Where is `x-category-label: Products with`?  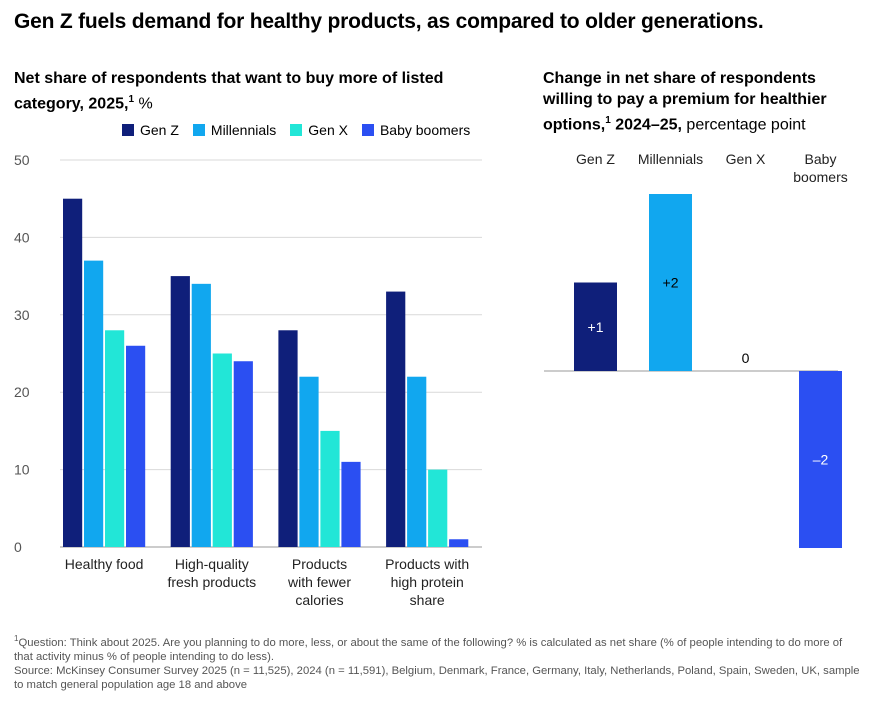 x-category-label: Products with is located at coordinates (427, 564).